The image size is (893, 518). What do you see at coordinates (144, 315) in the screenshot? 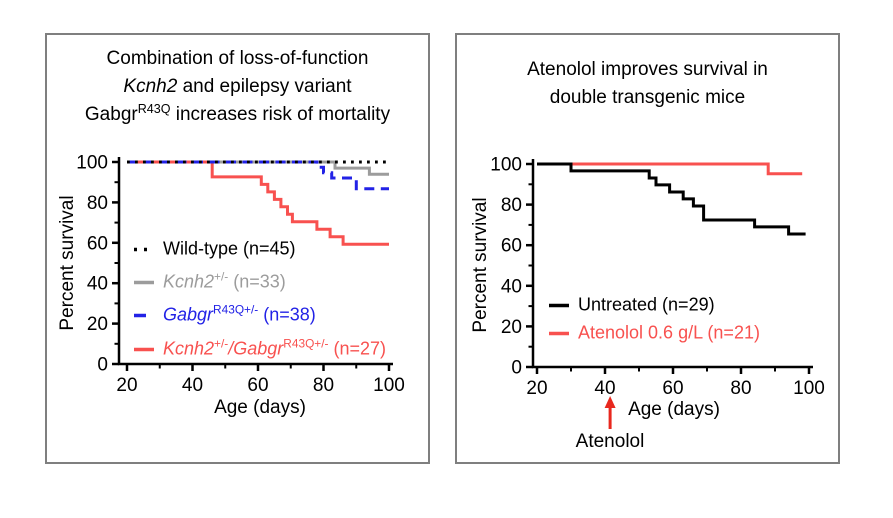
I see `legend-marker-dash` at bounding box center [144, 315].